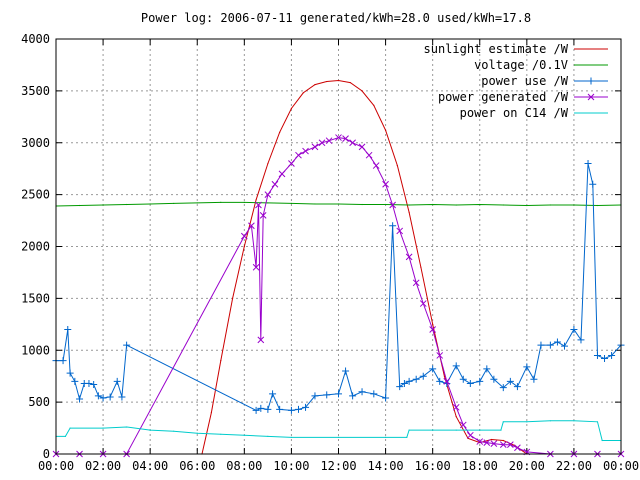 The image size is (640, 480). Describe the element at coordinates (503, 97) in the screenshot. I see `legend-label: power generated /W` at that location.